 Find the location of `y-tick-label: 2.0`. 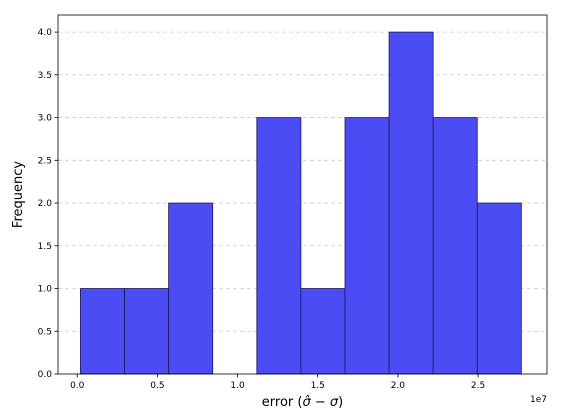

y-tick-label: 2.0 is located at coordinates (45, 204).